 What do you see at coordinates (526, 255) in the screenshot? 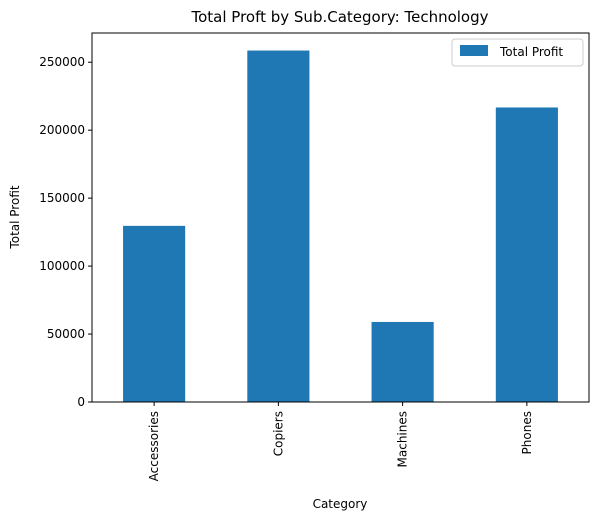
I see `bar-phones` at bounding box center [526, 255].